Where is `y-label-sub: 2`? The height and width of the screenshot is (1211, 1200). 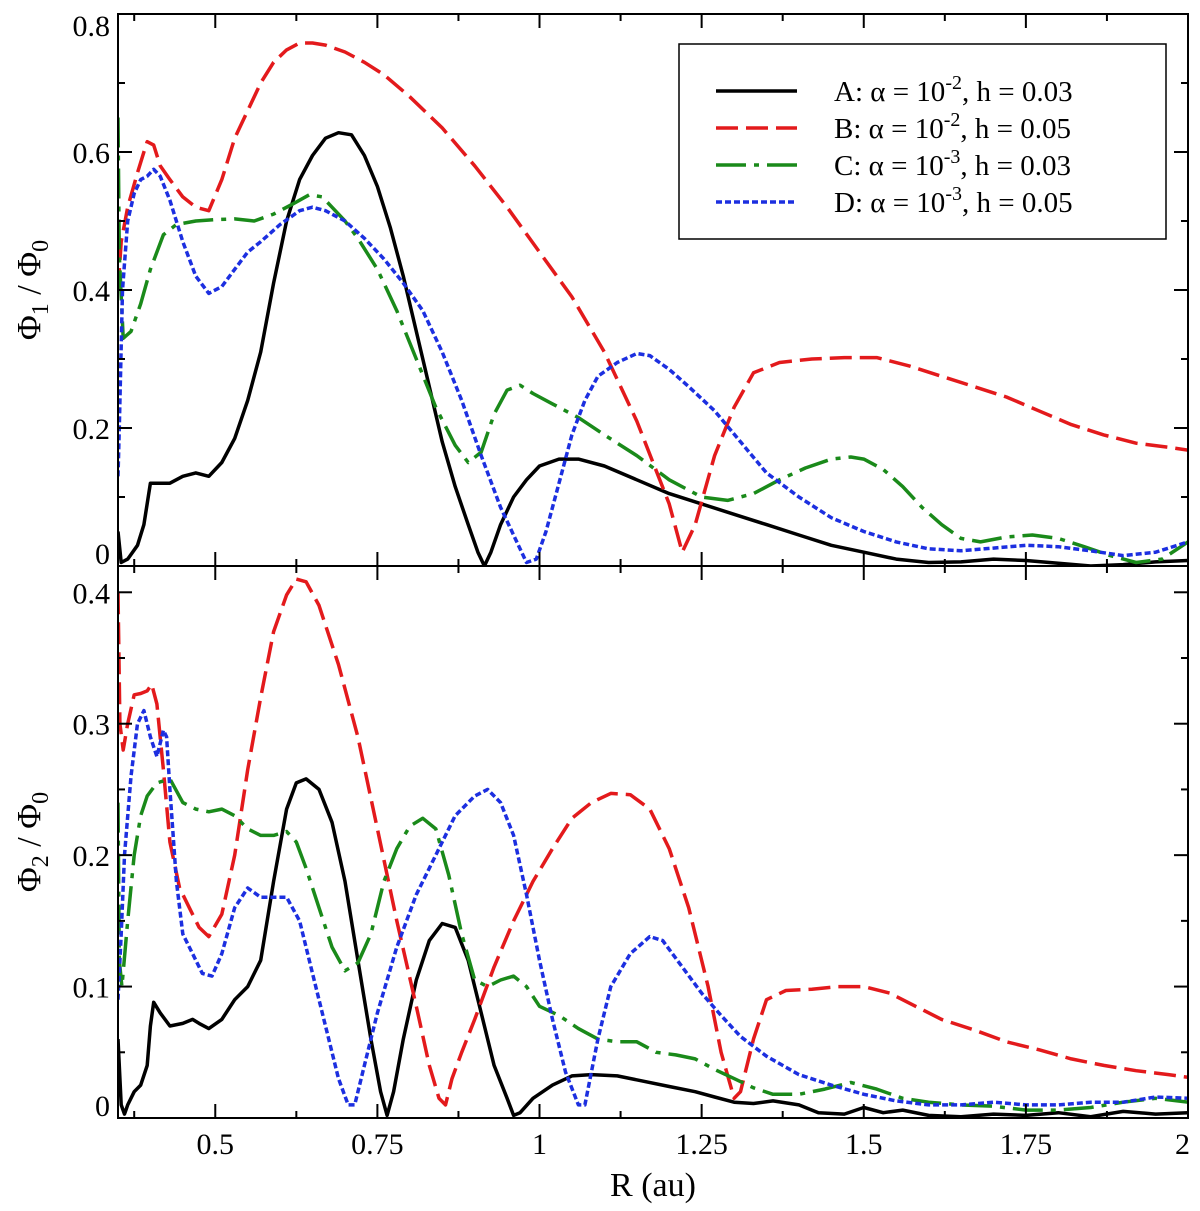
y-label-sub: 2 is located at coordinates (41, 861).